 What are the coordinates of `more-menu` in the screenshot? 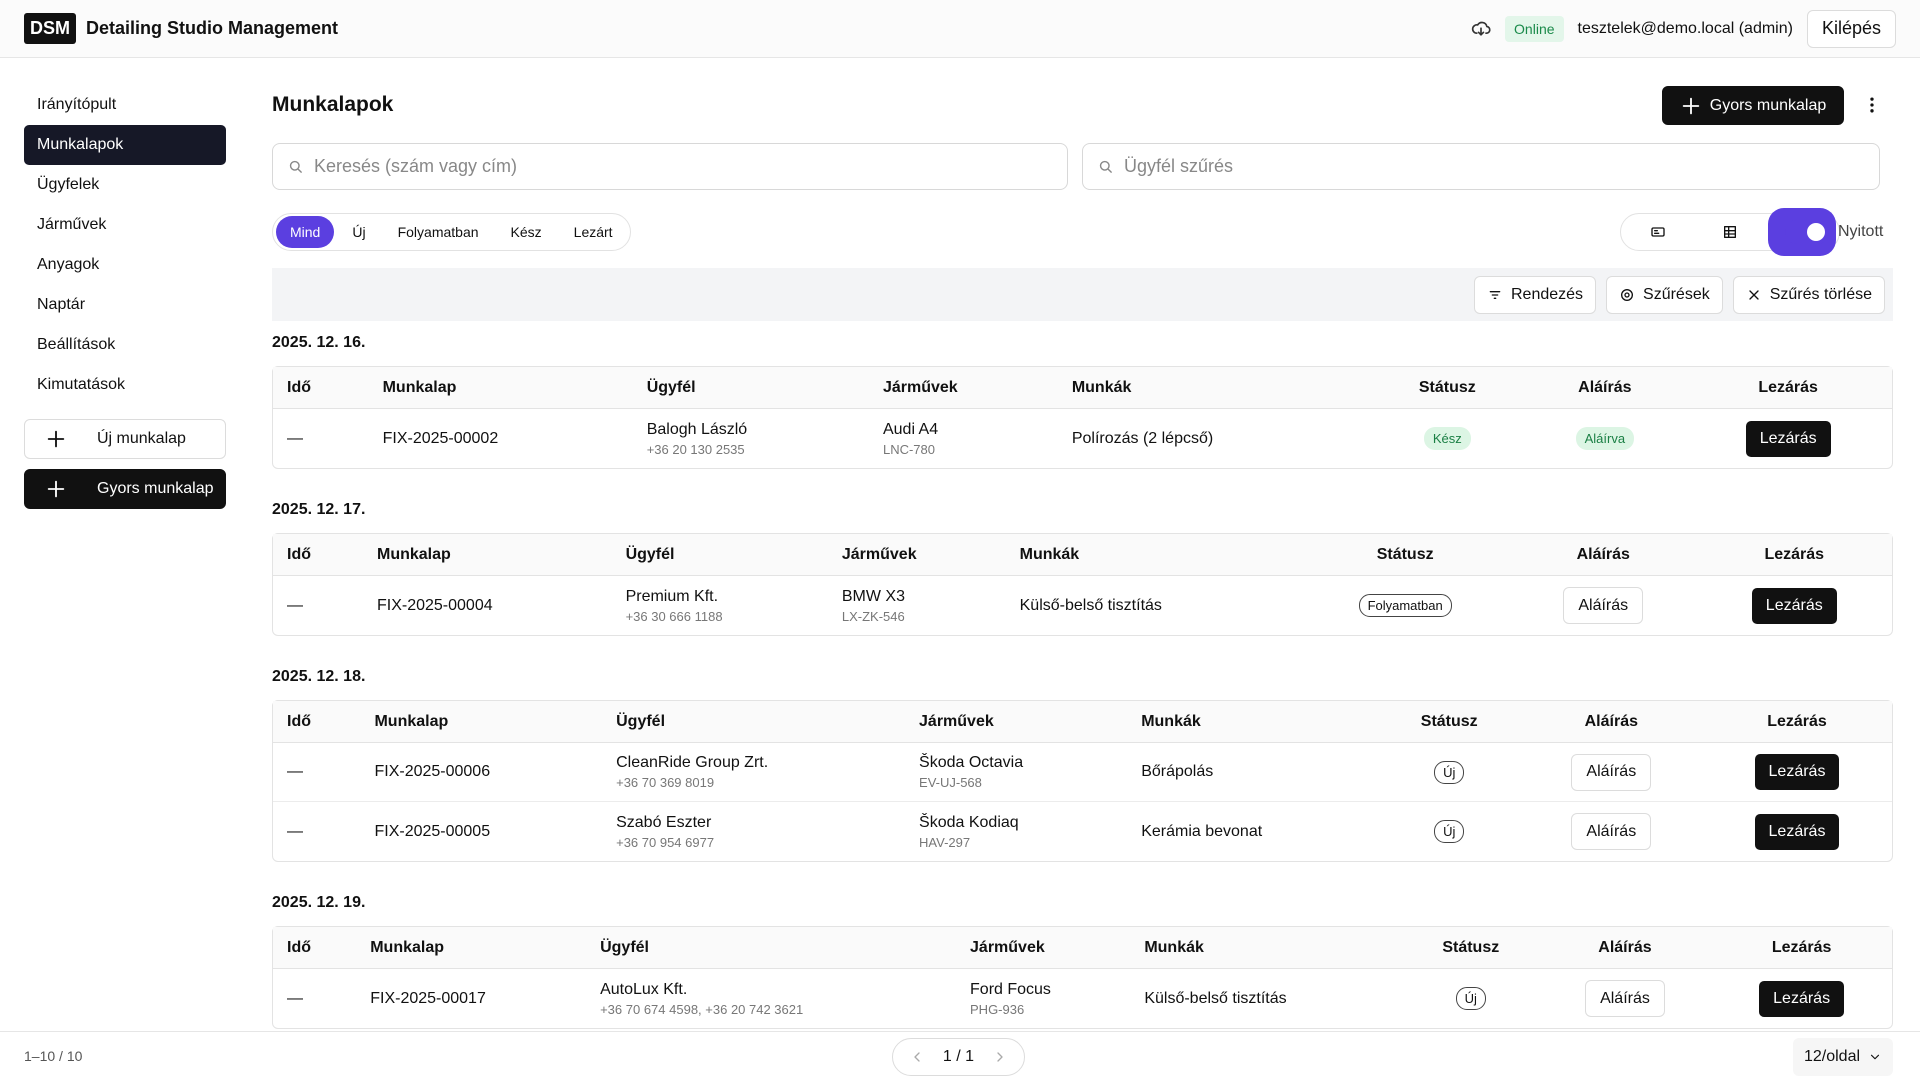 It's located at (1872, 107).